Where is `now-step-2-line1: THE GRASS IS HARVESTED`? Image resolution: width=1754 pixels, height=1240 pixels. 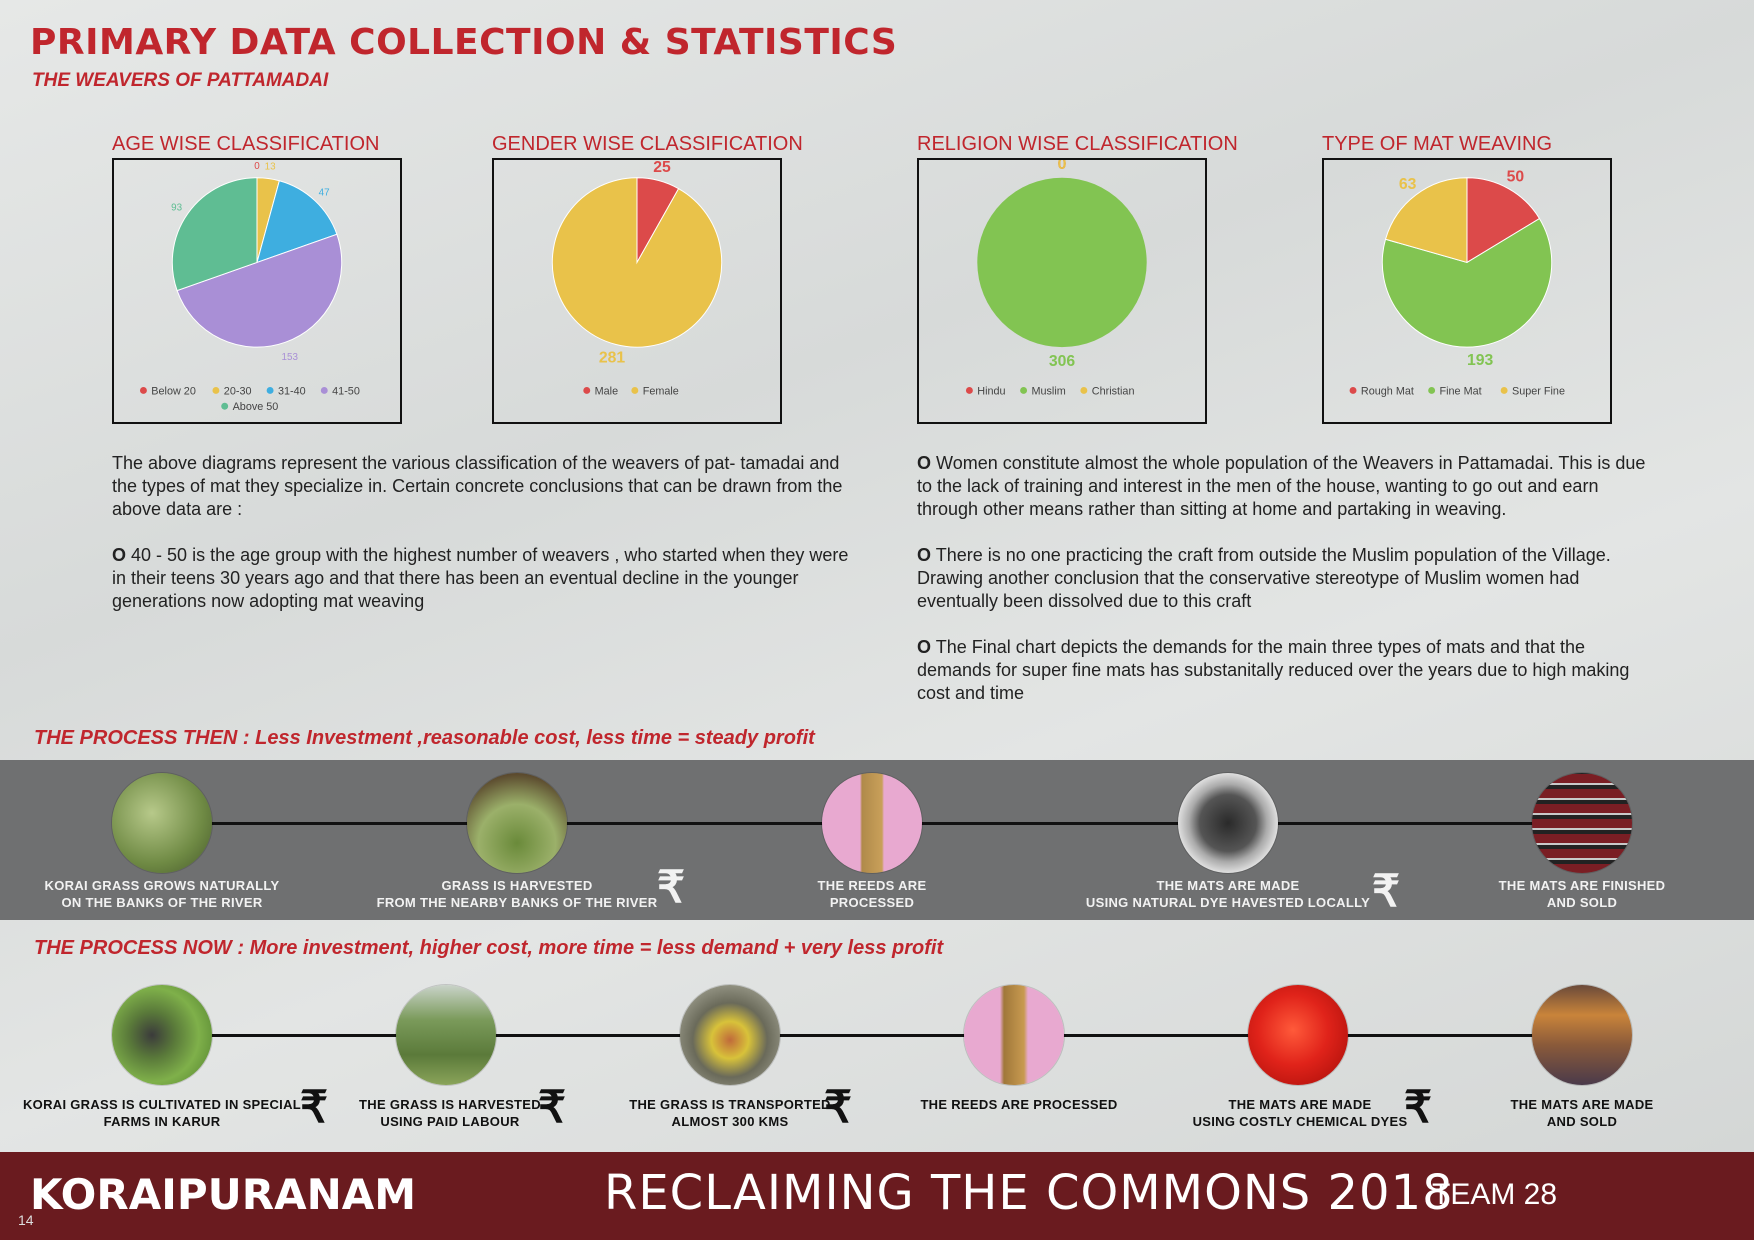 now-step-2-line1: THE GRASS IS HARVESTED is located at coordinates (450, 1104).